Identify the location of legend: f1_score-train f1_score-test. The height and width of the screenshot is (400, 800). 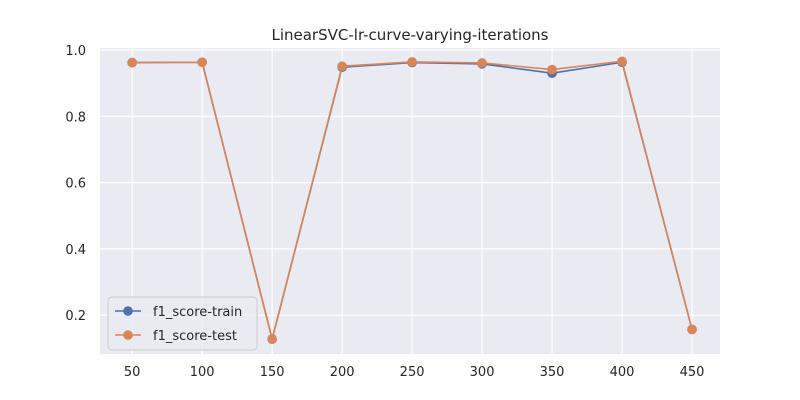
(182, 323).